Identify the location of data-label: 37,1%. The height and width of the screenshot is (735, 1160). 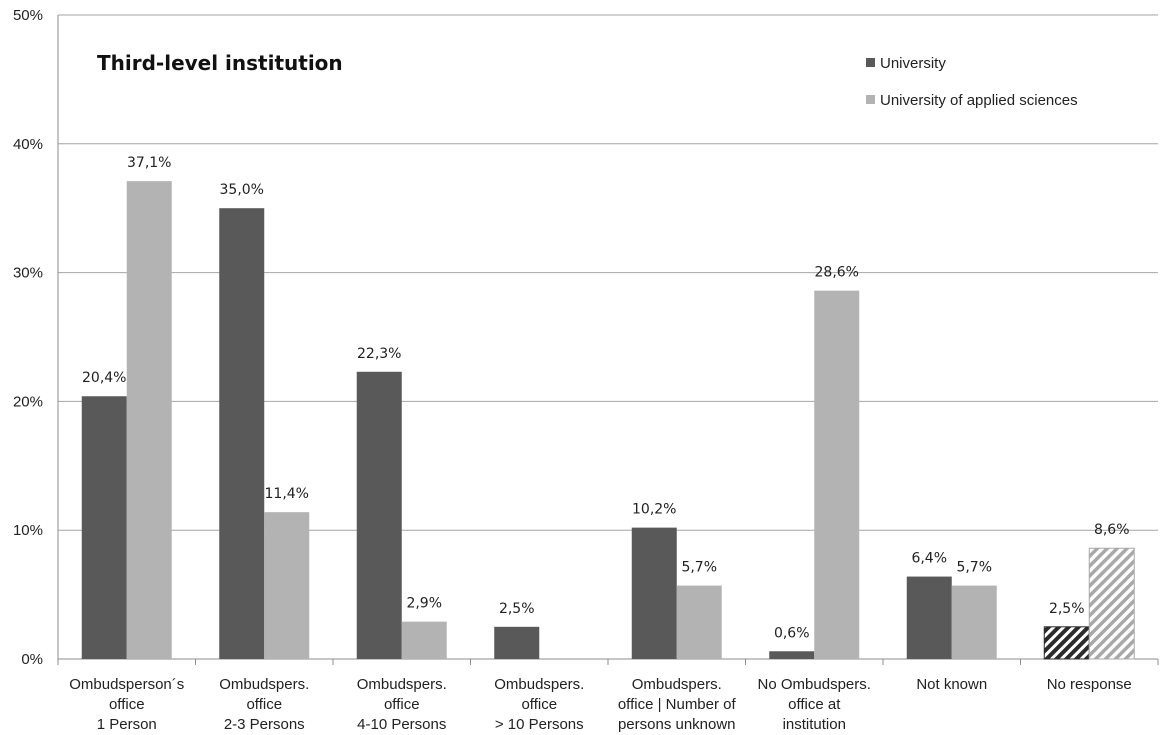
(149, 163).